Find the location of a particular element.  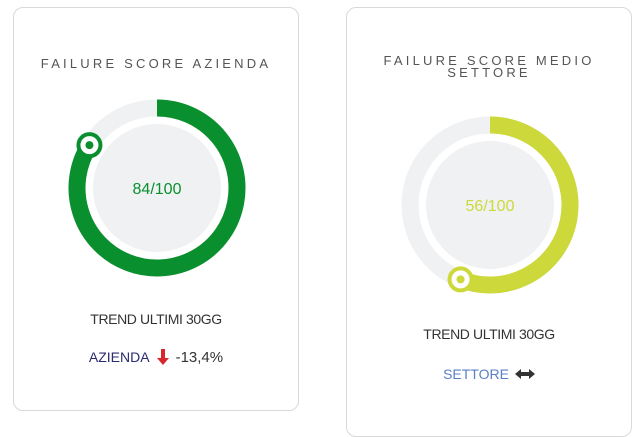

trend-value: -13,4% is located at coordinates (199, 357).